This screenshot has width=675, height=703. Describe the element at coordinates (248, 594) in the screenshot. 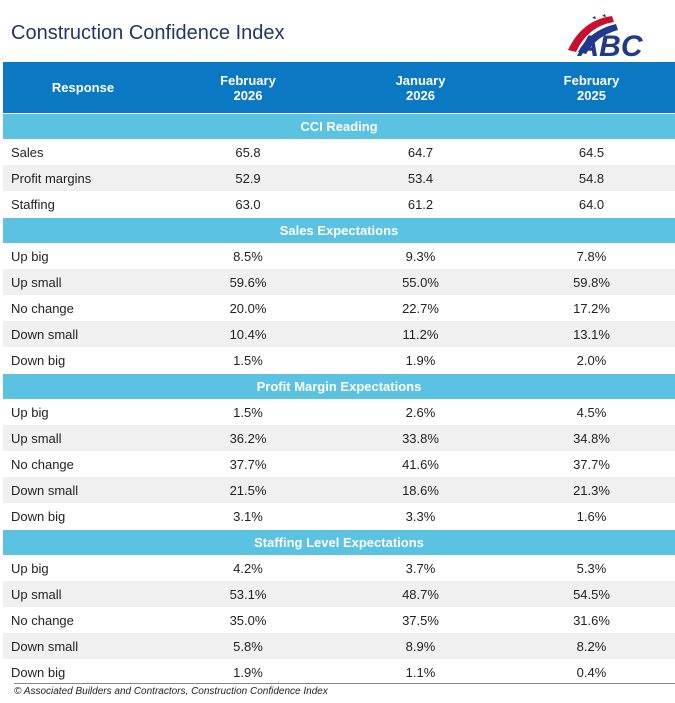

I see `cell: 53.1%` at that location.